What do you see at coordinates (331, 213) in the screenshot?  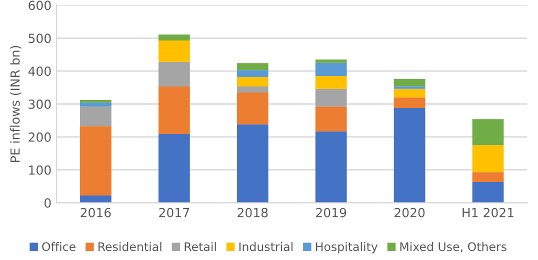 I see `x-tick-label: 2019` at bounding box center [331, 213].